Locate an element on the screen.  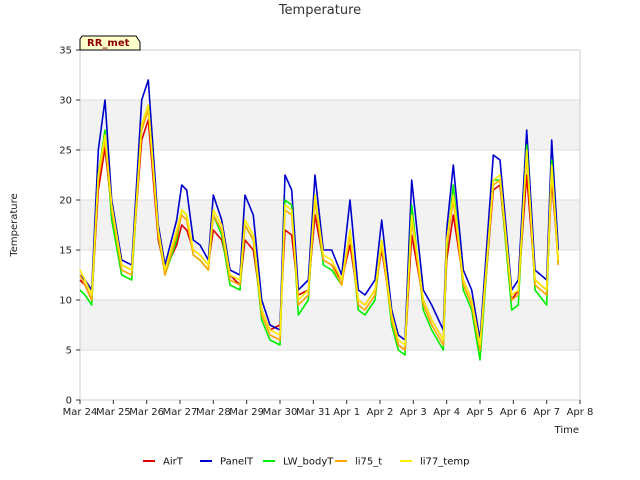
legend-label: AirT is located at coordinates (173, 462).